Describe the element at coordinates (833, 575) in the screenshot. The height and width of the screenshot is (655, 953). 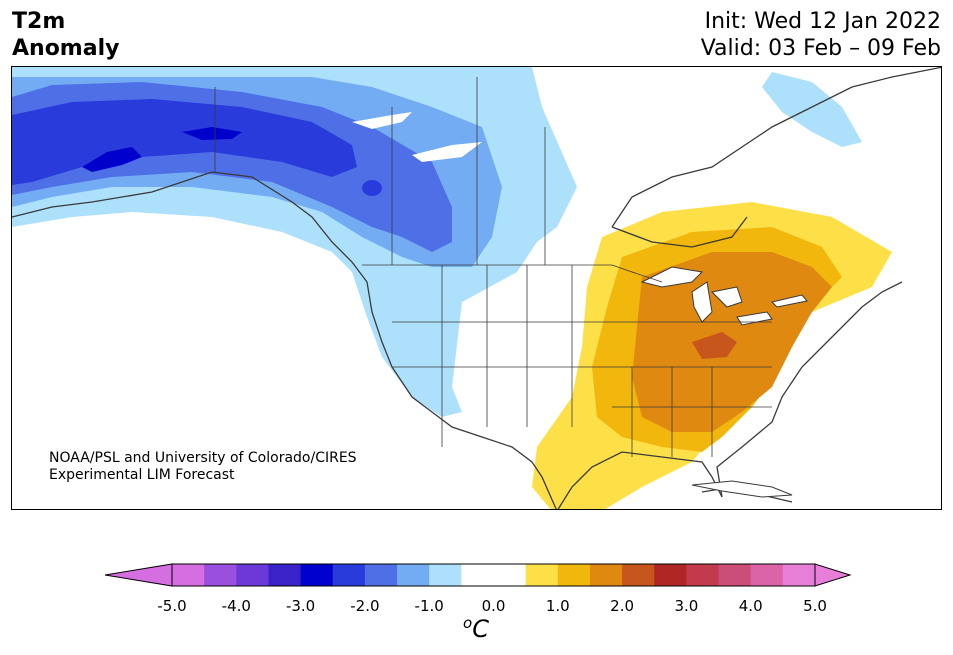
I see `colorbar-over-arrow` at that location.